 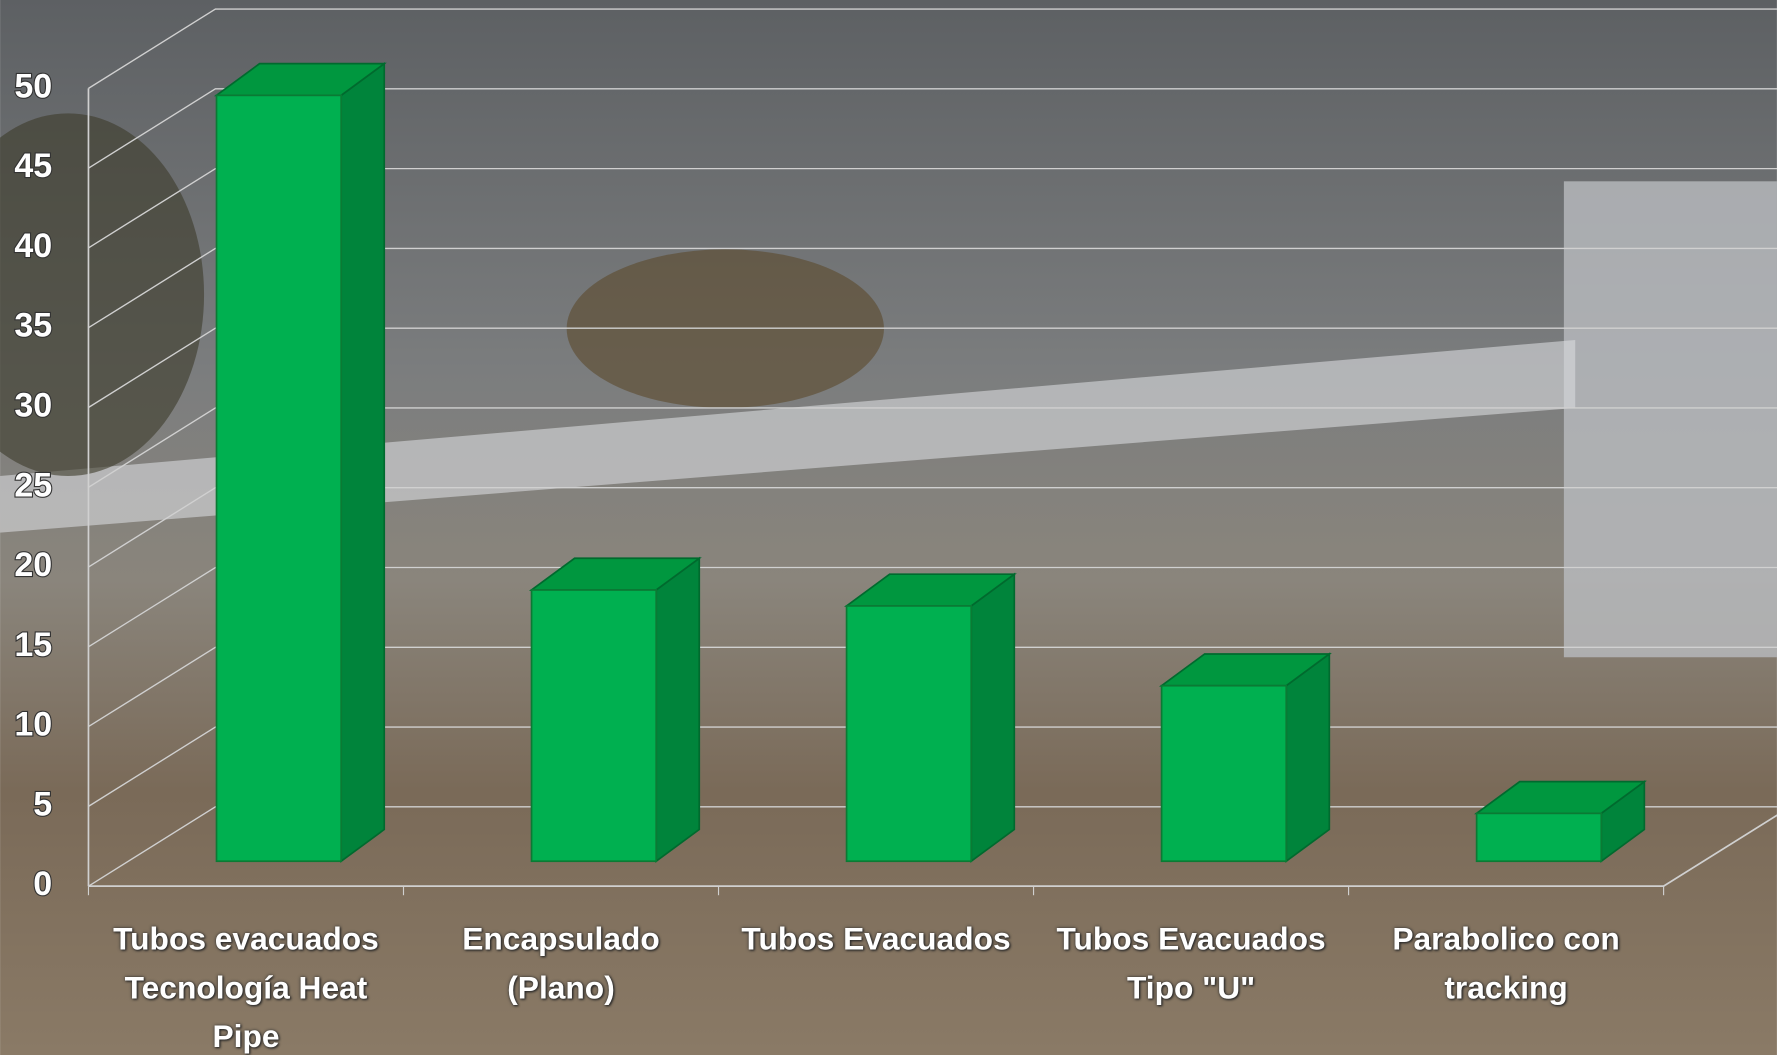 What do you see at coordinates (42, 804) in the screenshot?
I see `y-tick-label: 5` at bounding box center [42, 804].